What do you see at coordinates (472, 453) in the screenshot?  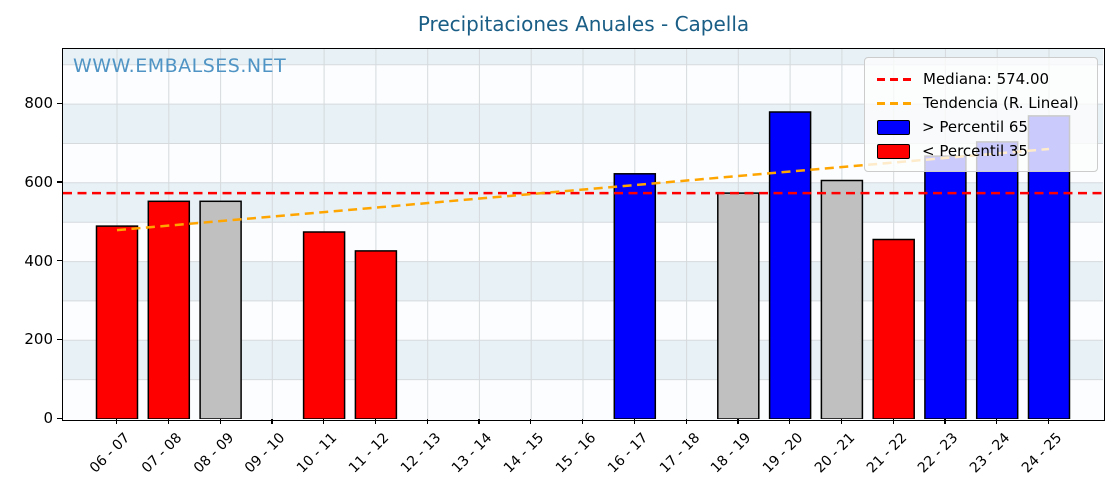 I see `x-tick-label: 13 - 14` at bounding box center [472, 453].